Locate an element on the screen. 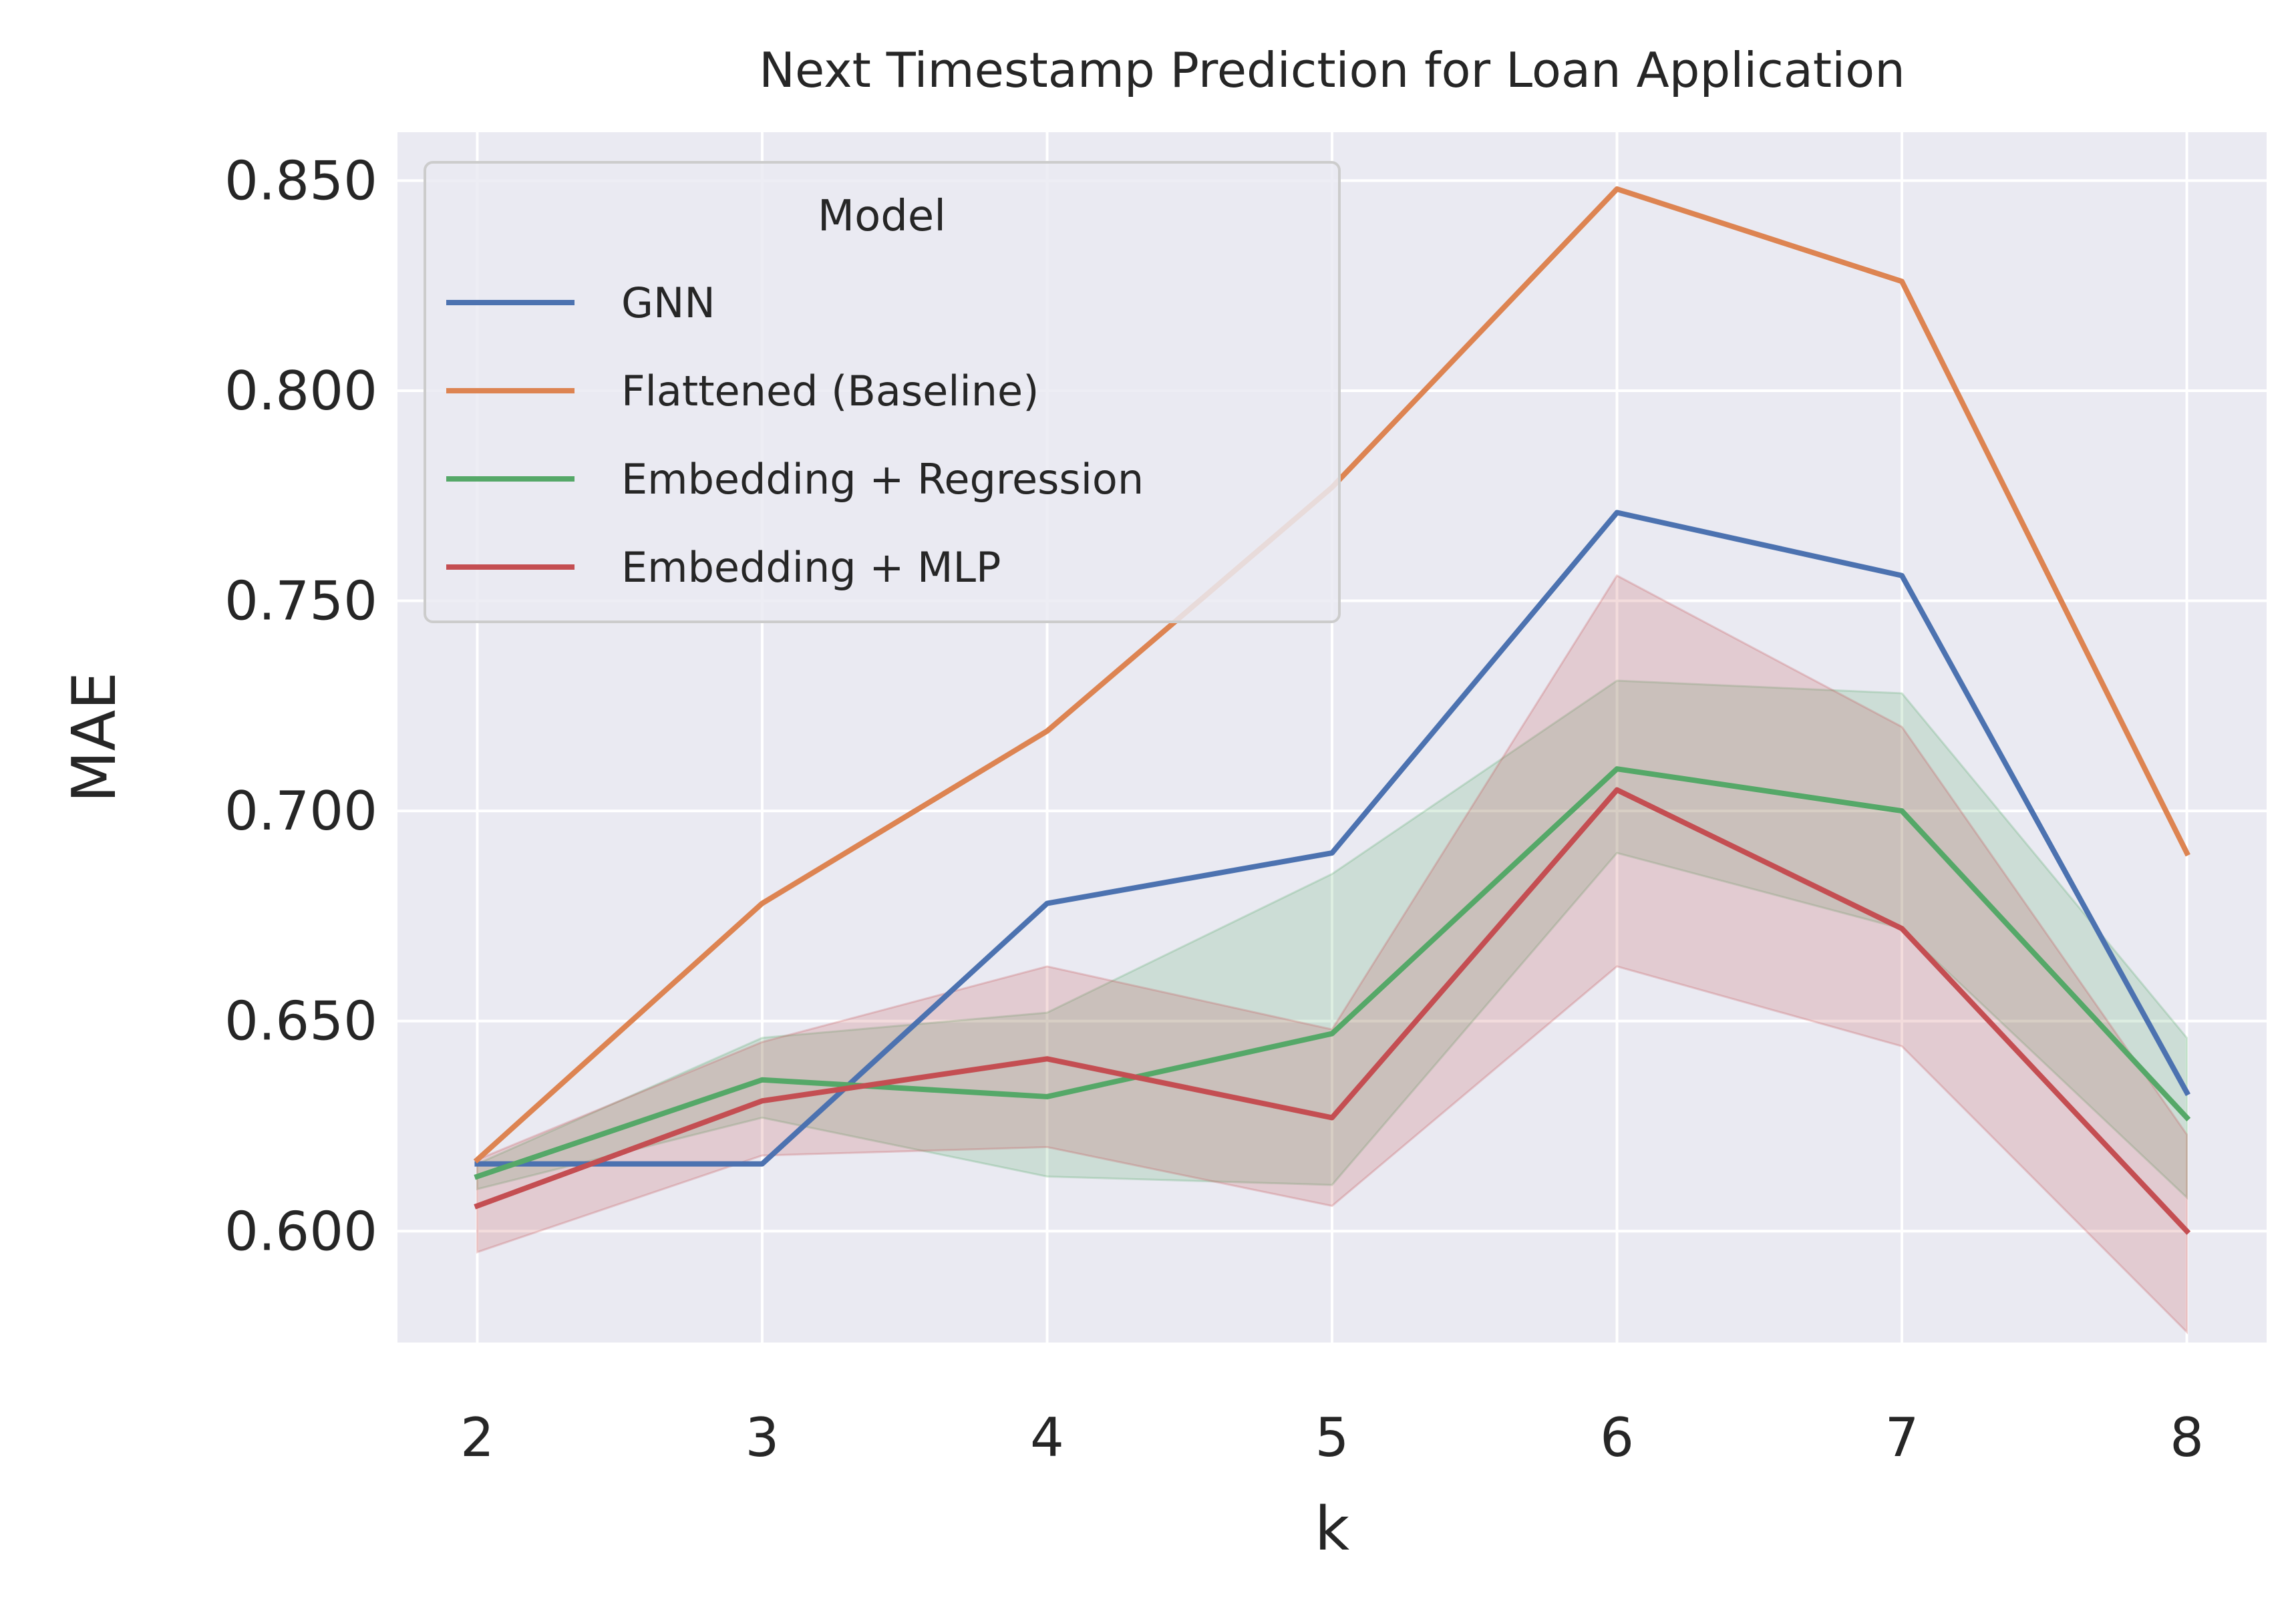 Image resolution: width=2296 pixels, height=1609 pixels. legend-entry-label: Embedding + MLP is located at coordinates (811, 567).